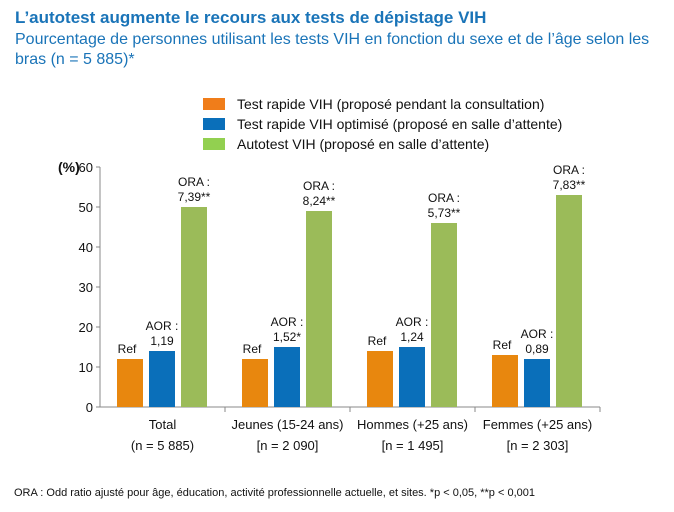  What do you see at coordinates (86, 327) in the screenshot?
I see `y-tick-label: 20` at bounding box center [86, 327].